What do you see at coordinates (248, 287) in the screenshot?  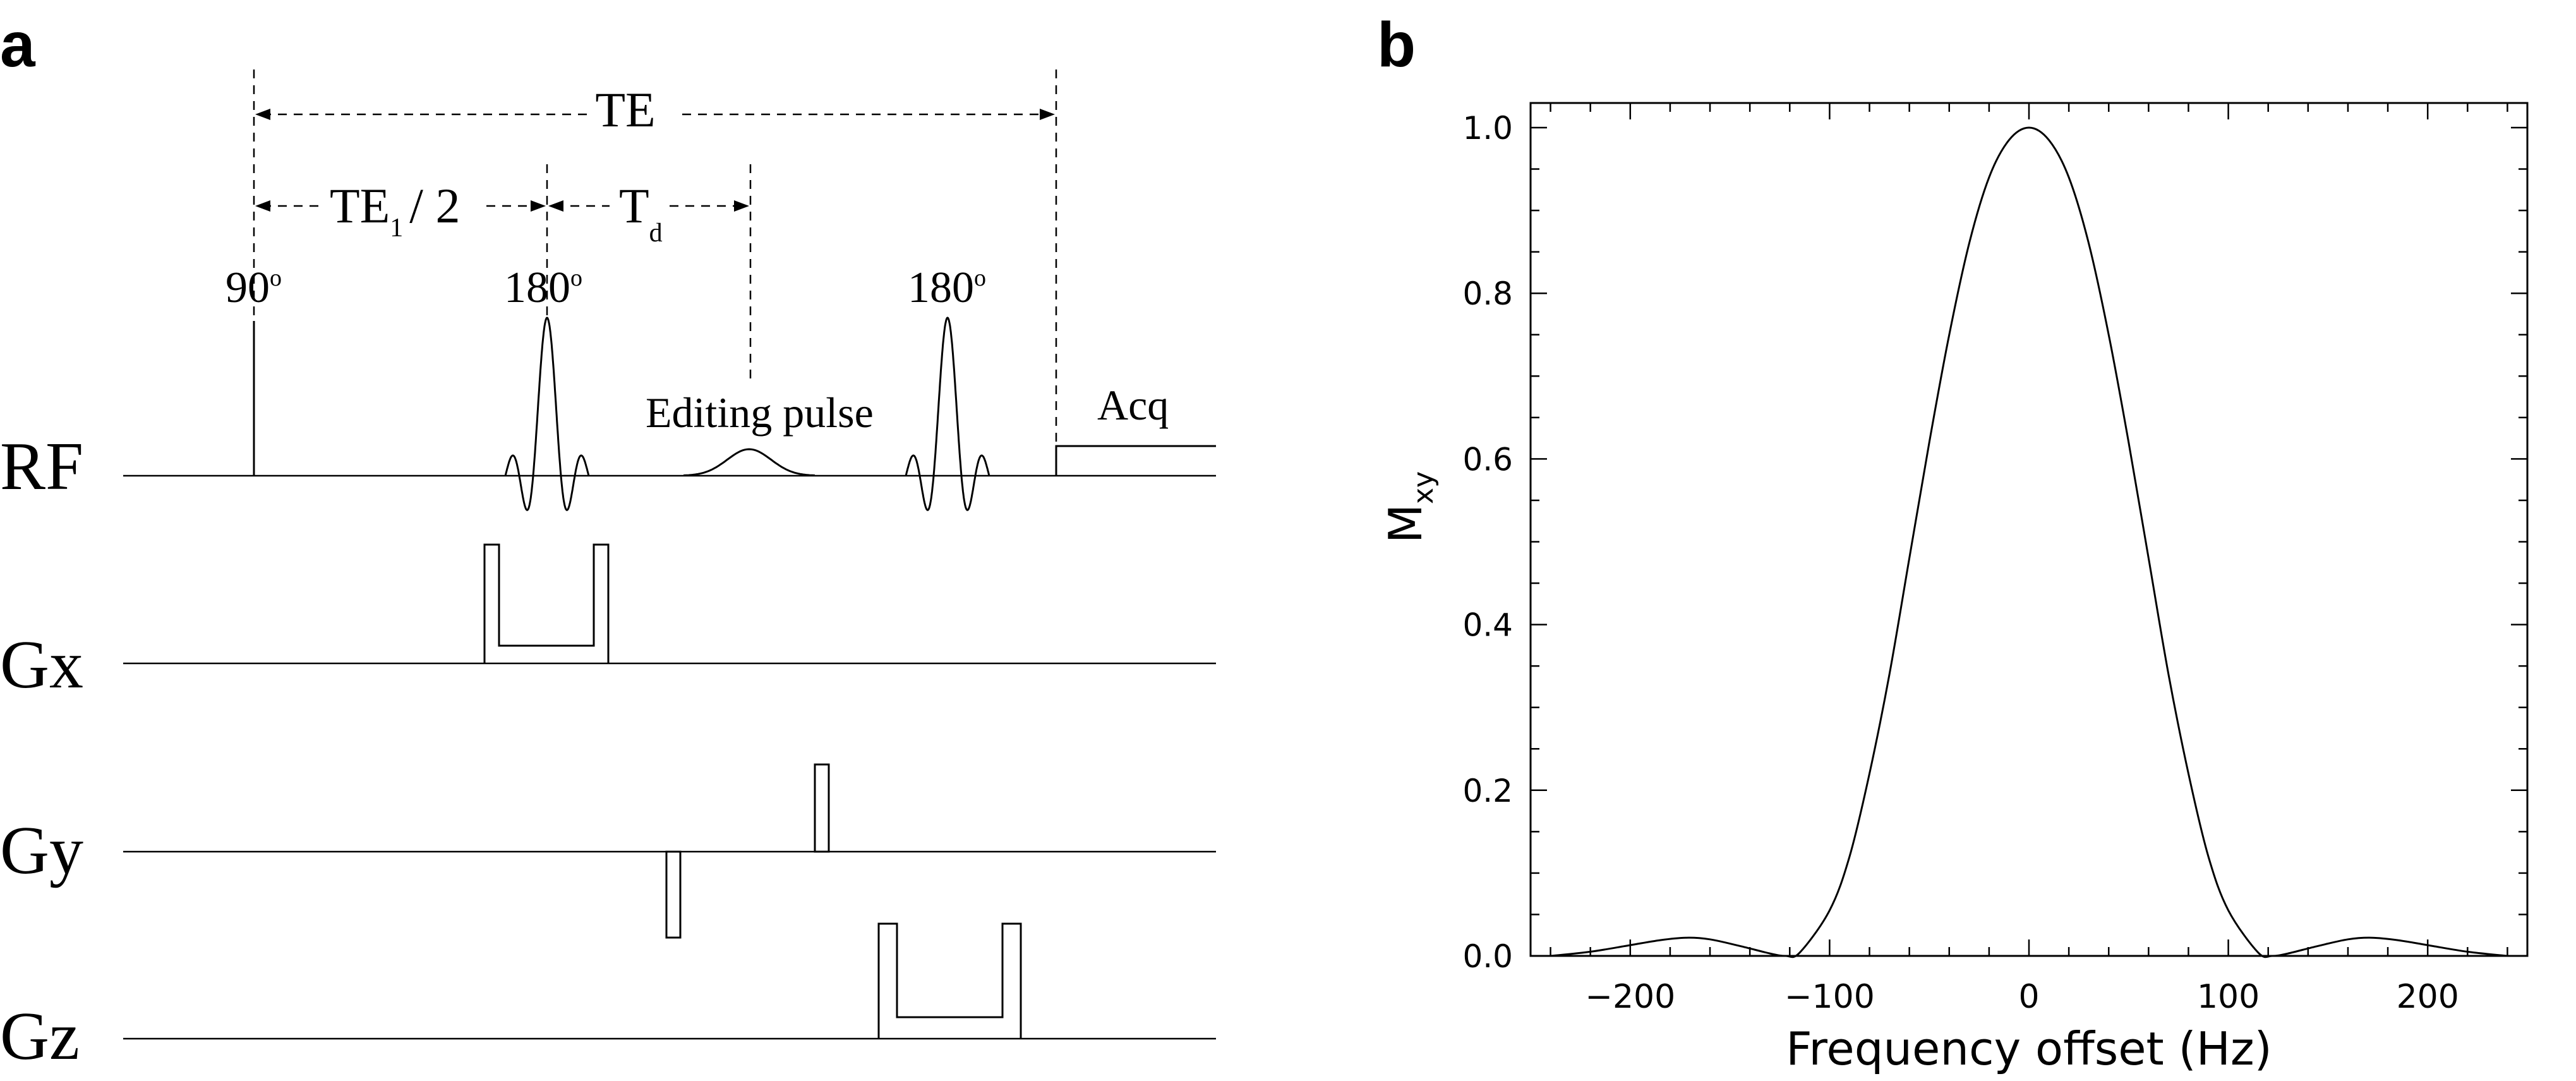 I see `pulse-90-value: 90` at bounding box center [248, 287].